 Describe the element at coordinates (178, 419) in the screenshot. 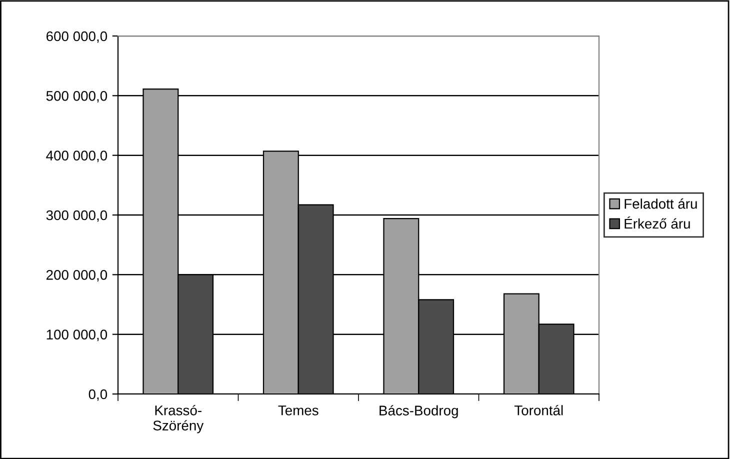

I see `x-tick-label: Krassó- Szörény` at that location.